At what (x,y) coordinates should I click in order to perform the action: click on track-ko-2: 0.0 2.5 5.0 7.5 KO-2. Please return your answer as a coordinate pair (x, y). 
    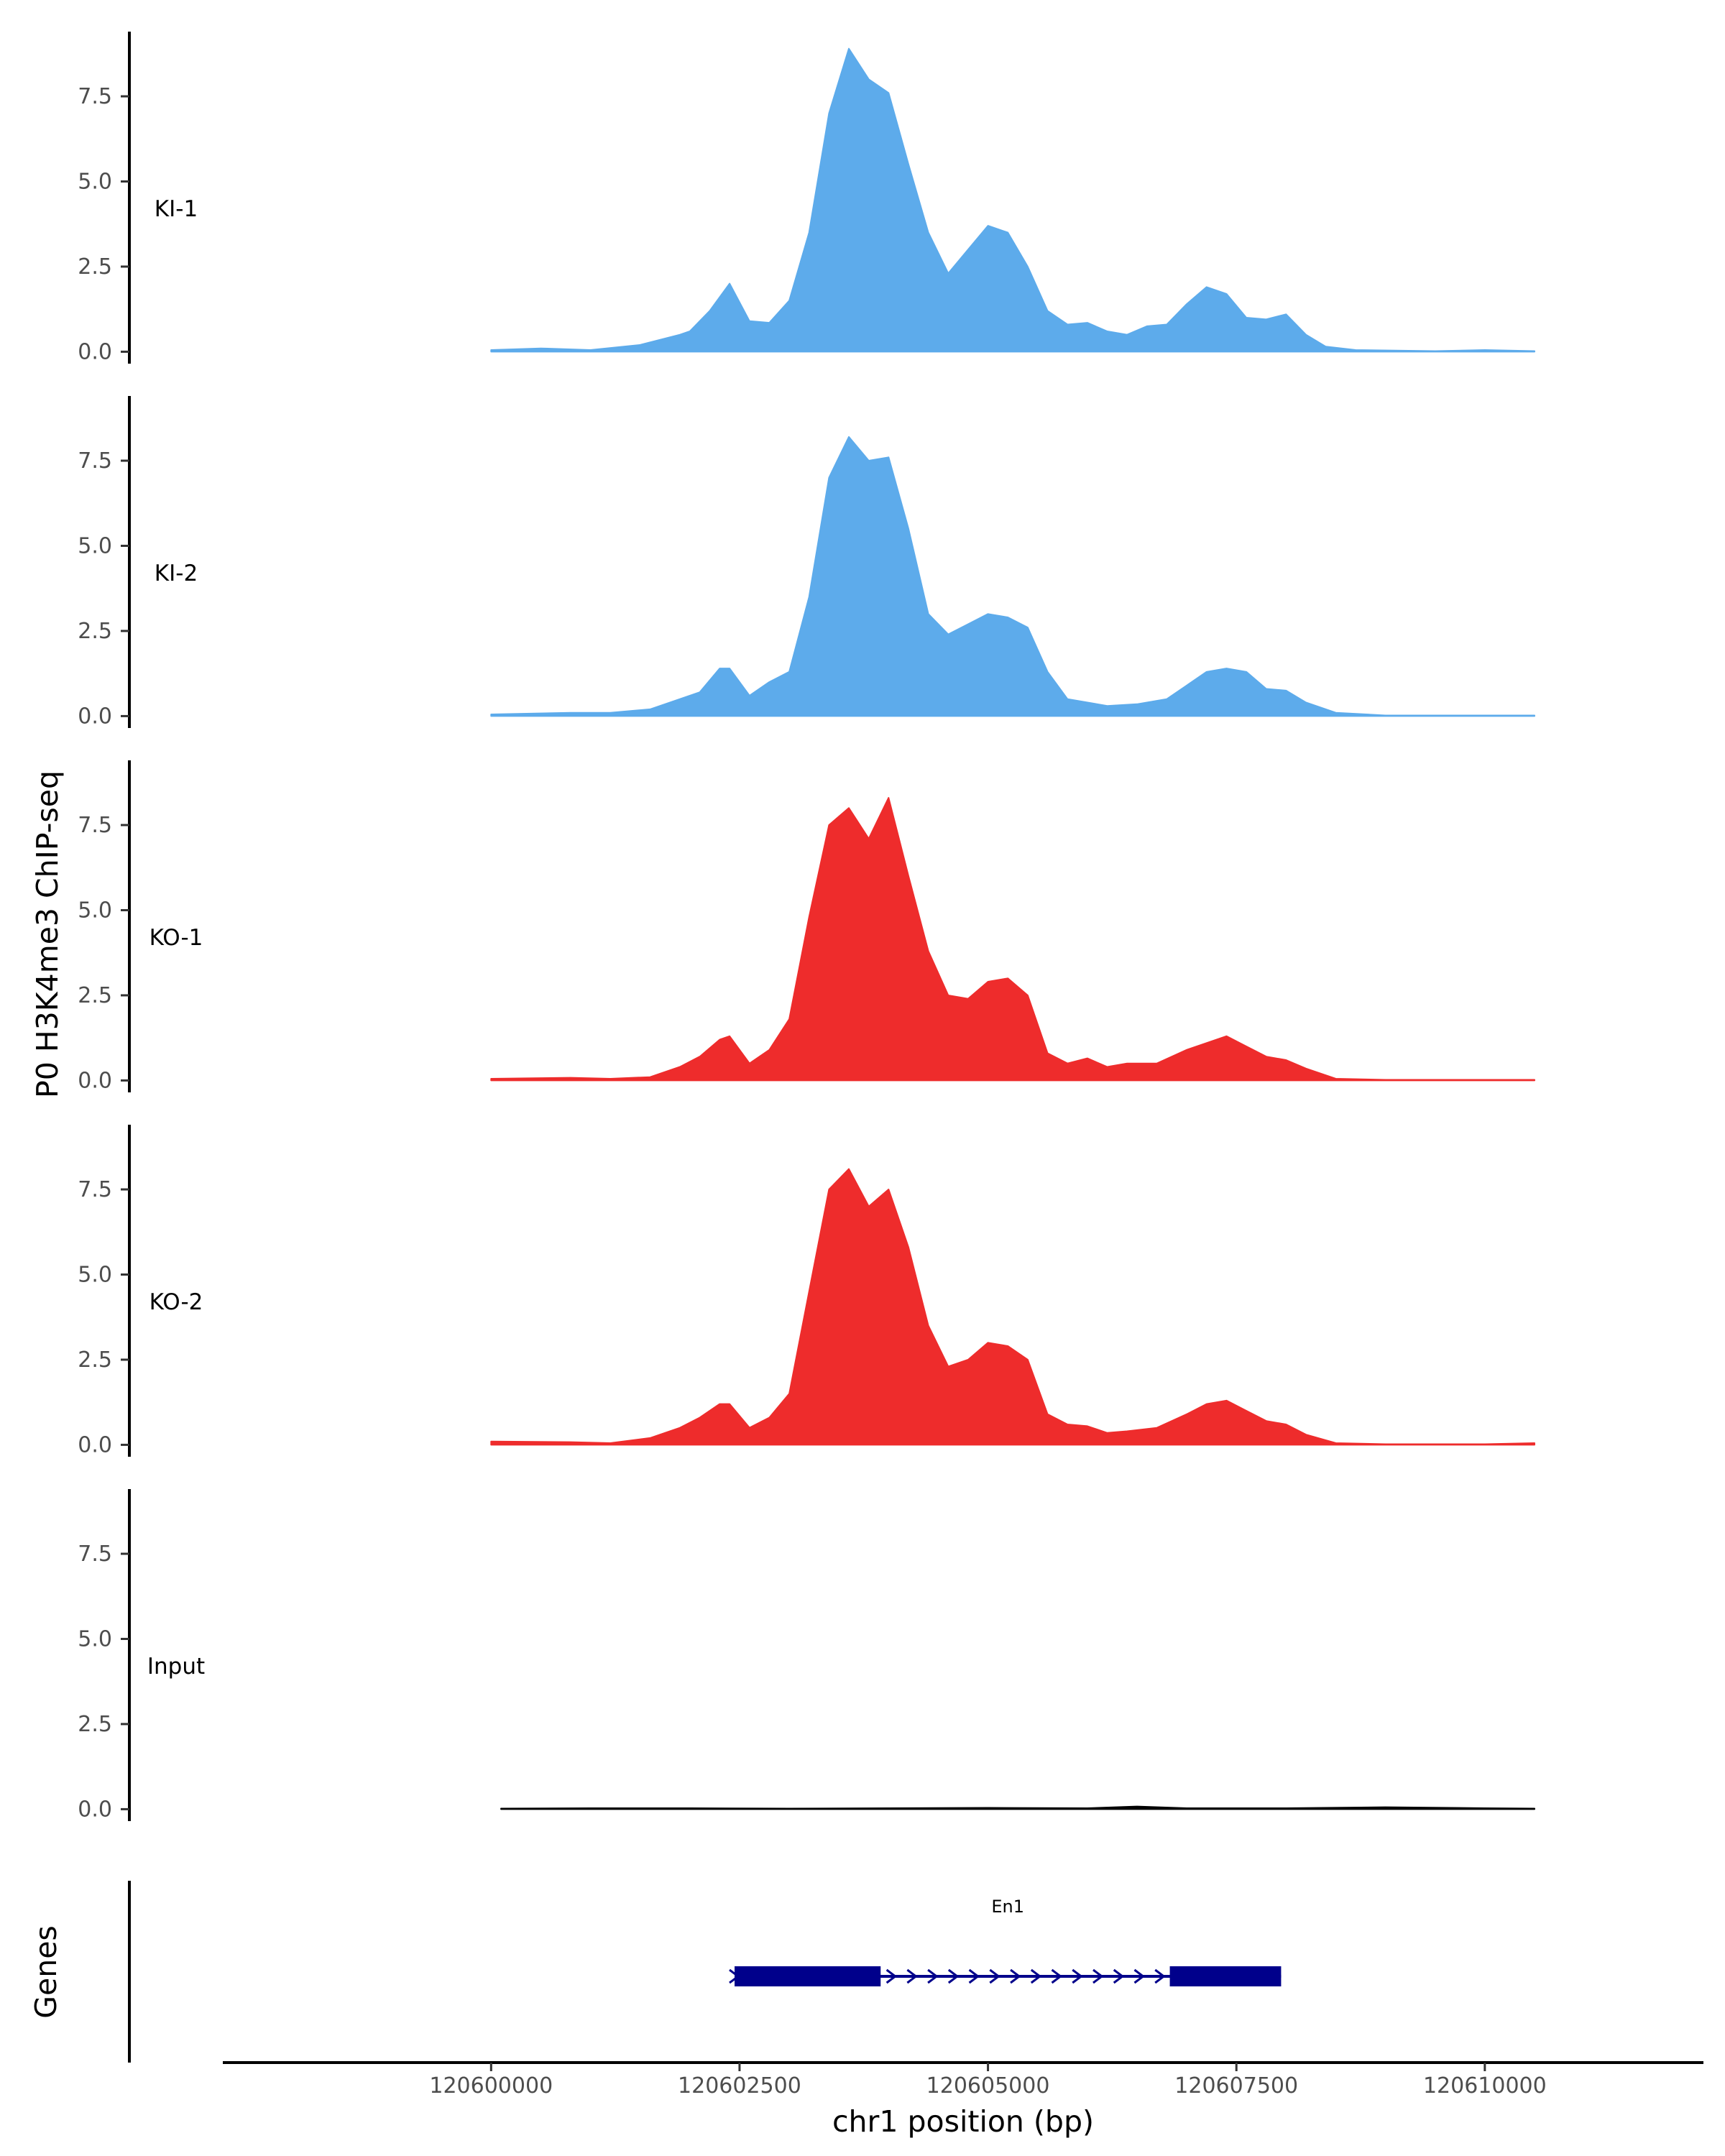
    Looking at the image, I should click on (806, 1291).